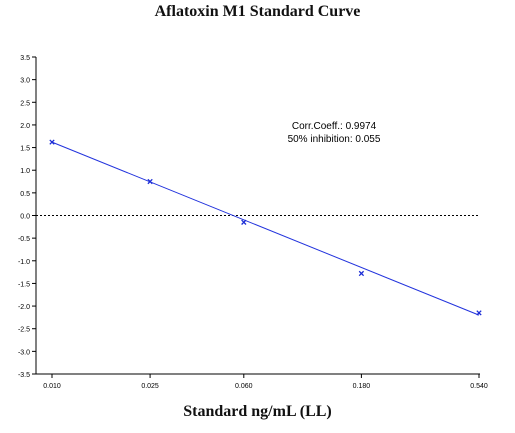  What do you see at coordinates (334, 126) in the screenshot?
I see `corr-coeff-annotation: Corr.Coeff.: 0.9974` at bounding box center [334, 126].